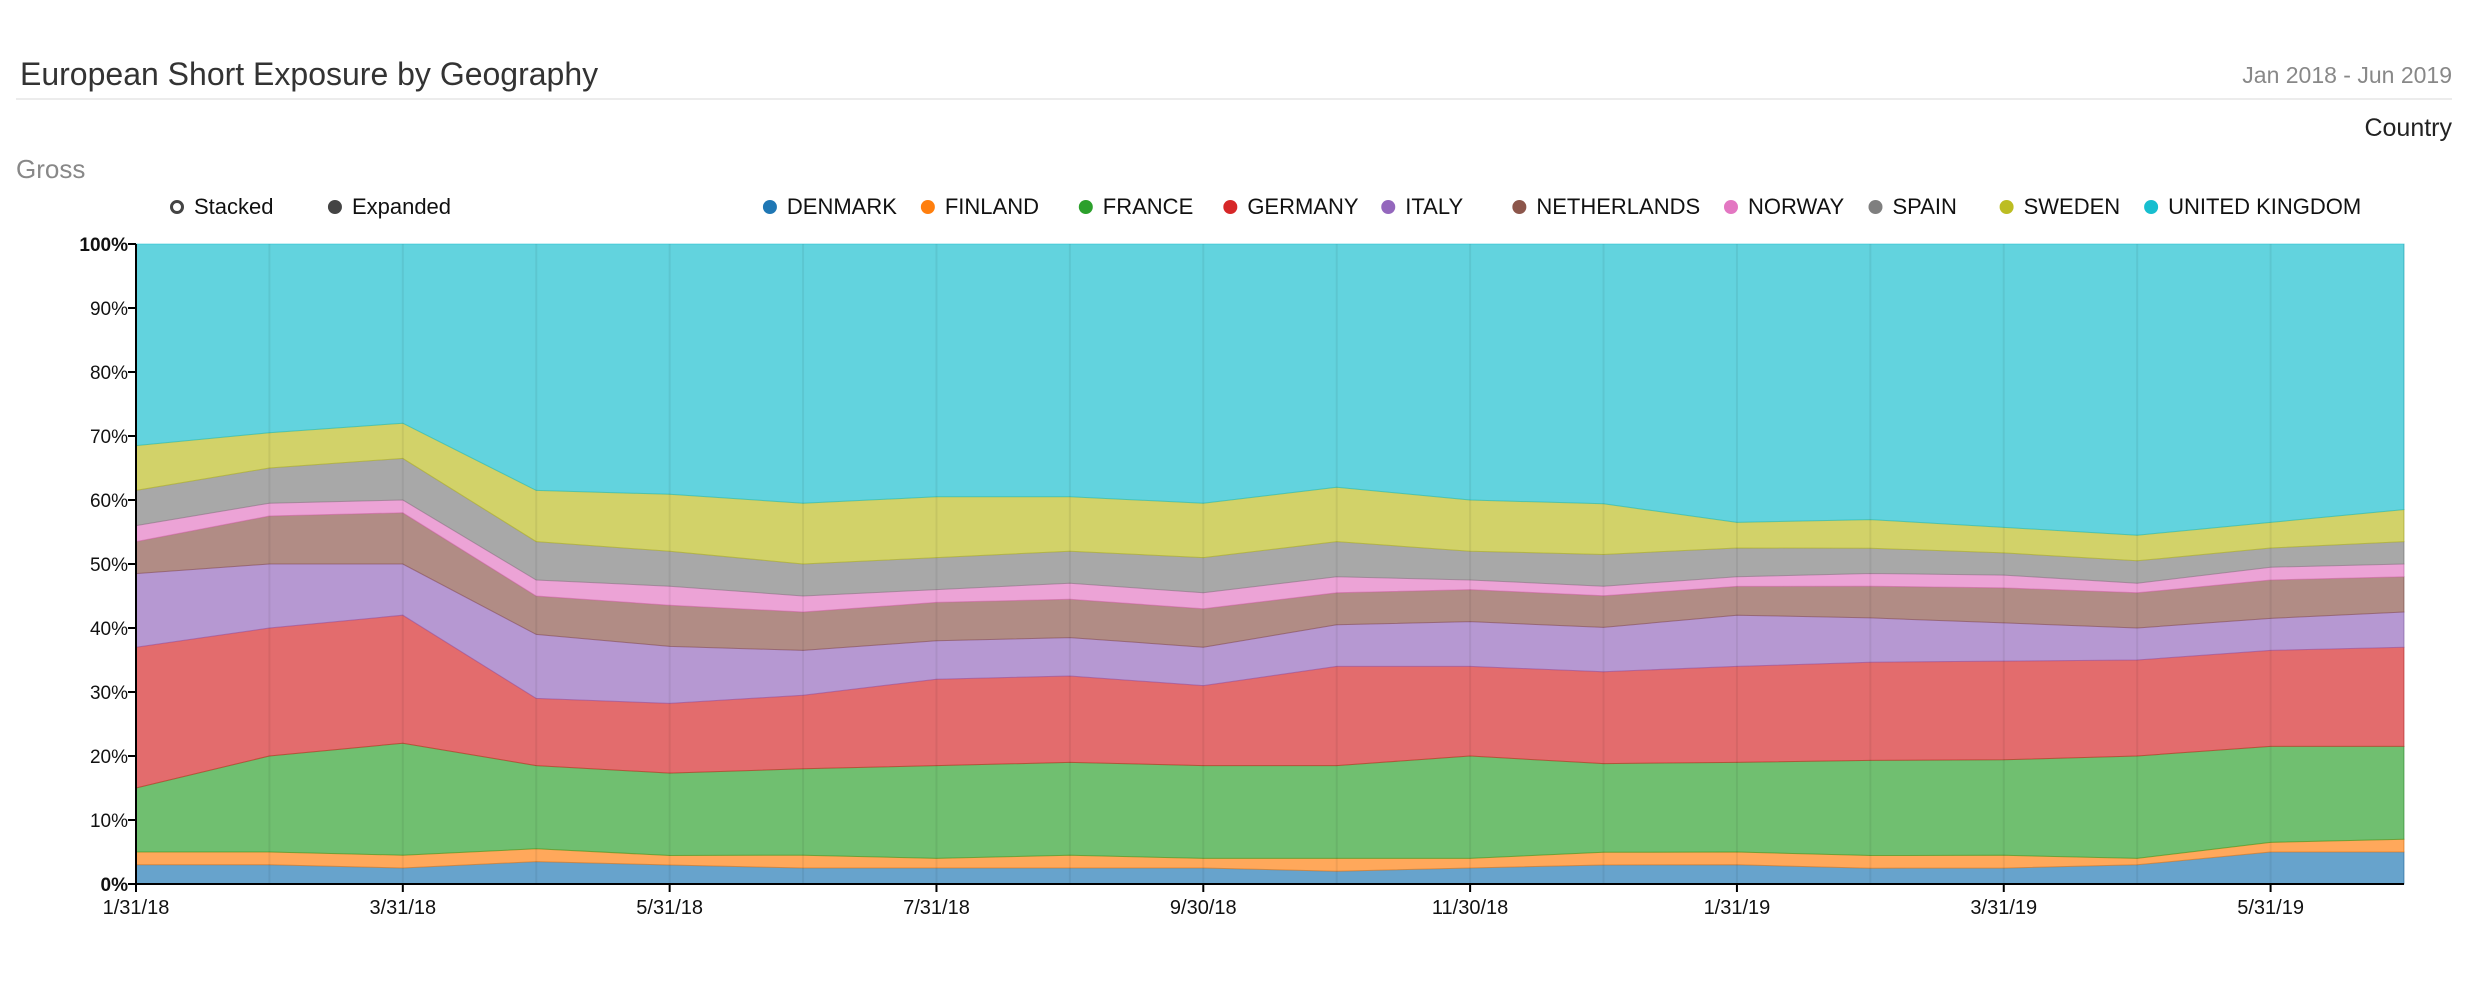 Image resolution: width=2468 pixels, height=1000 pixels. What do you see at coordinates (115, 885) in the screenshot?
I see `y-tick-label: 0%` at bounding box center [115, 885].